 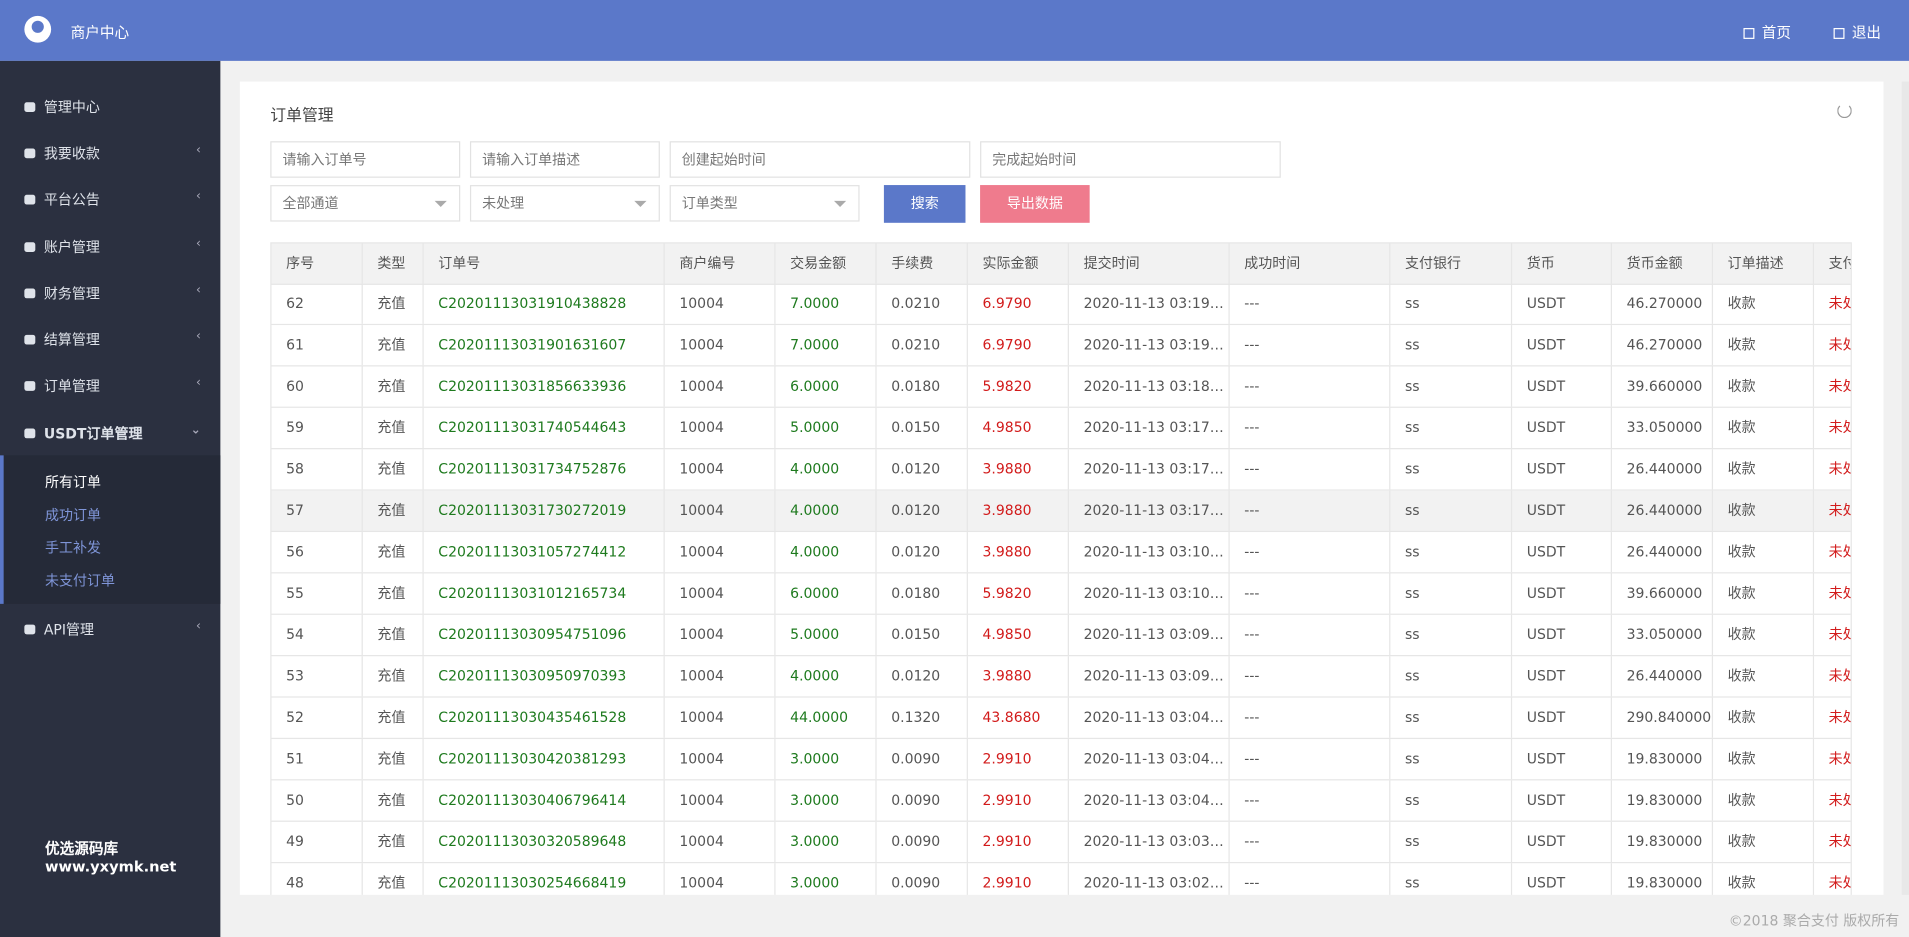 I want to click on footer: ©2018 聚合支付 版权所有, so click(x=1814, y=920).